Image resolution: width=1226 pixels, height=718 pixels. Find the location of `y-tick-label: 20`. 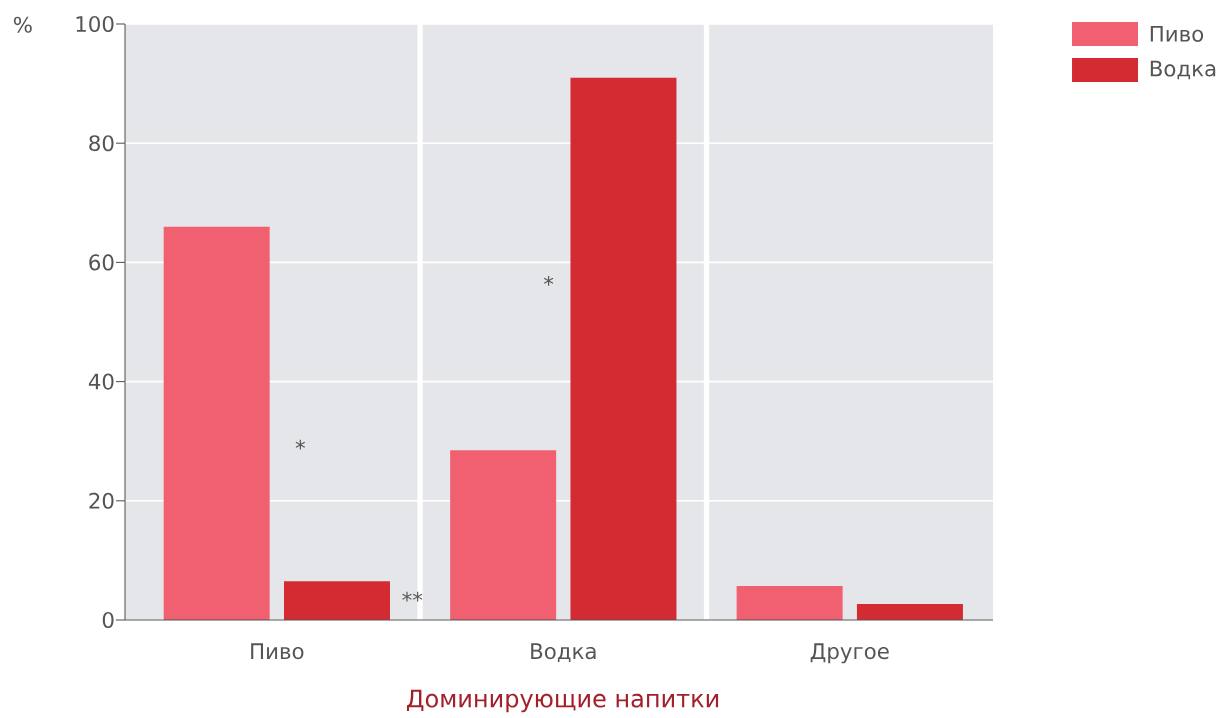

y-tick-label: 20 is located at coordinates (101, 500).